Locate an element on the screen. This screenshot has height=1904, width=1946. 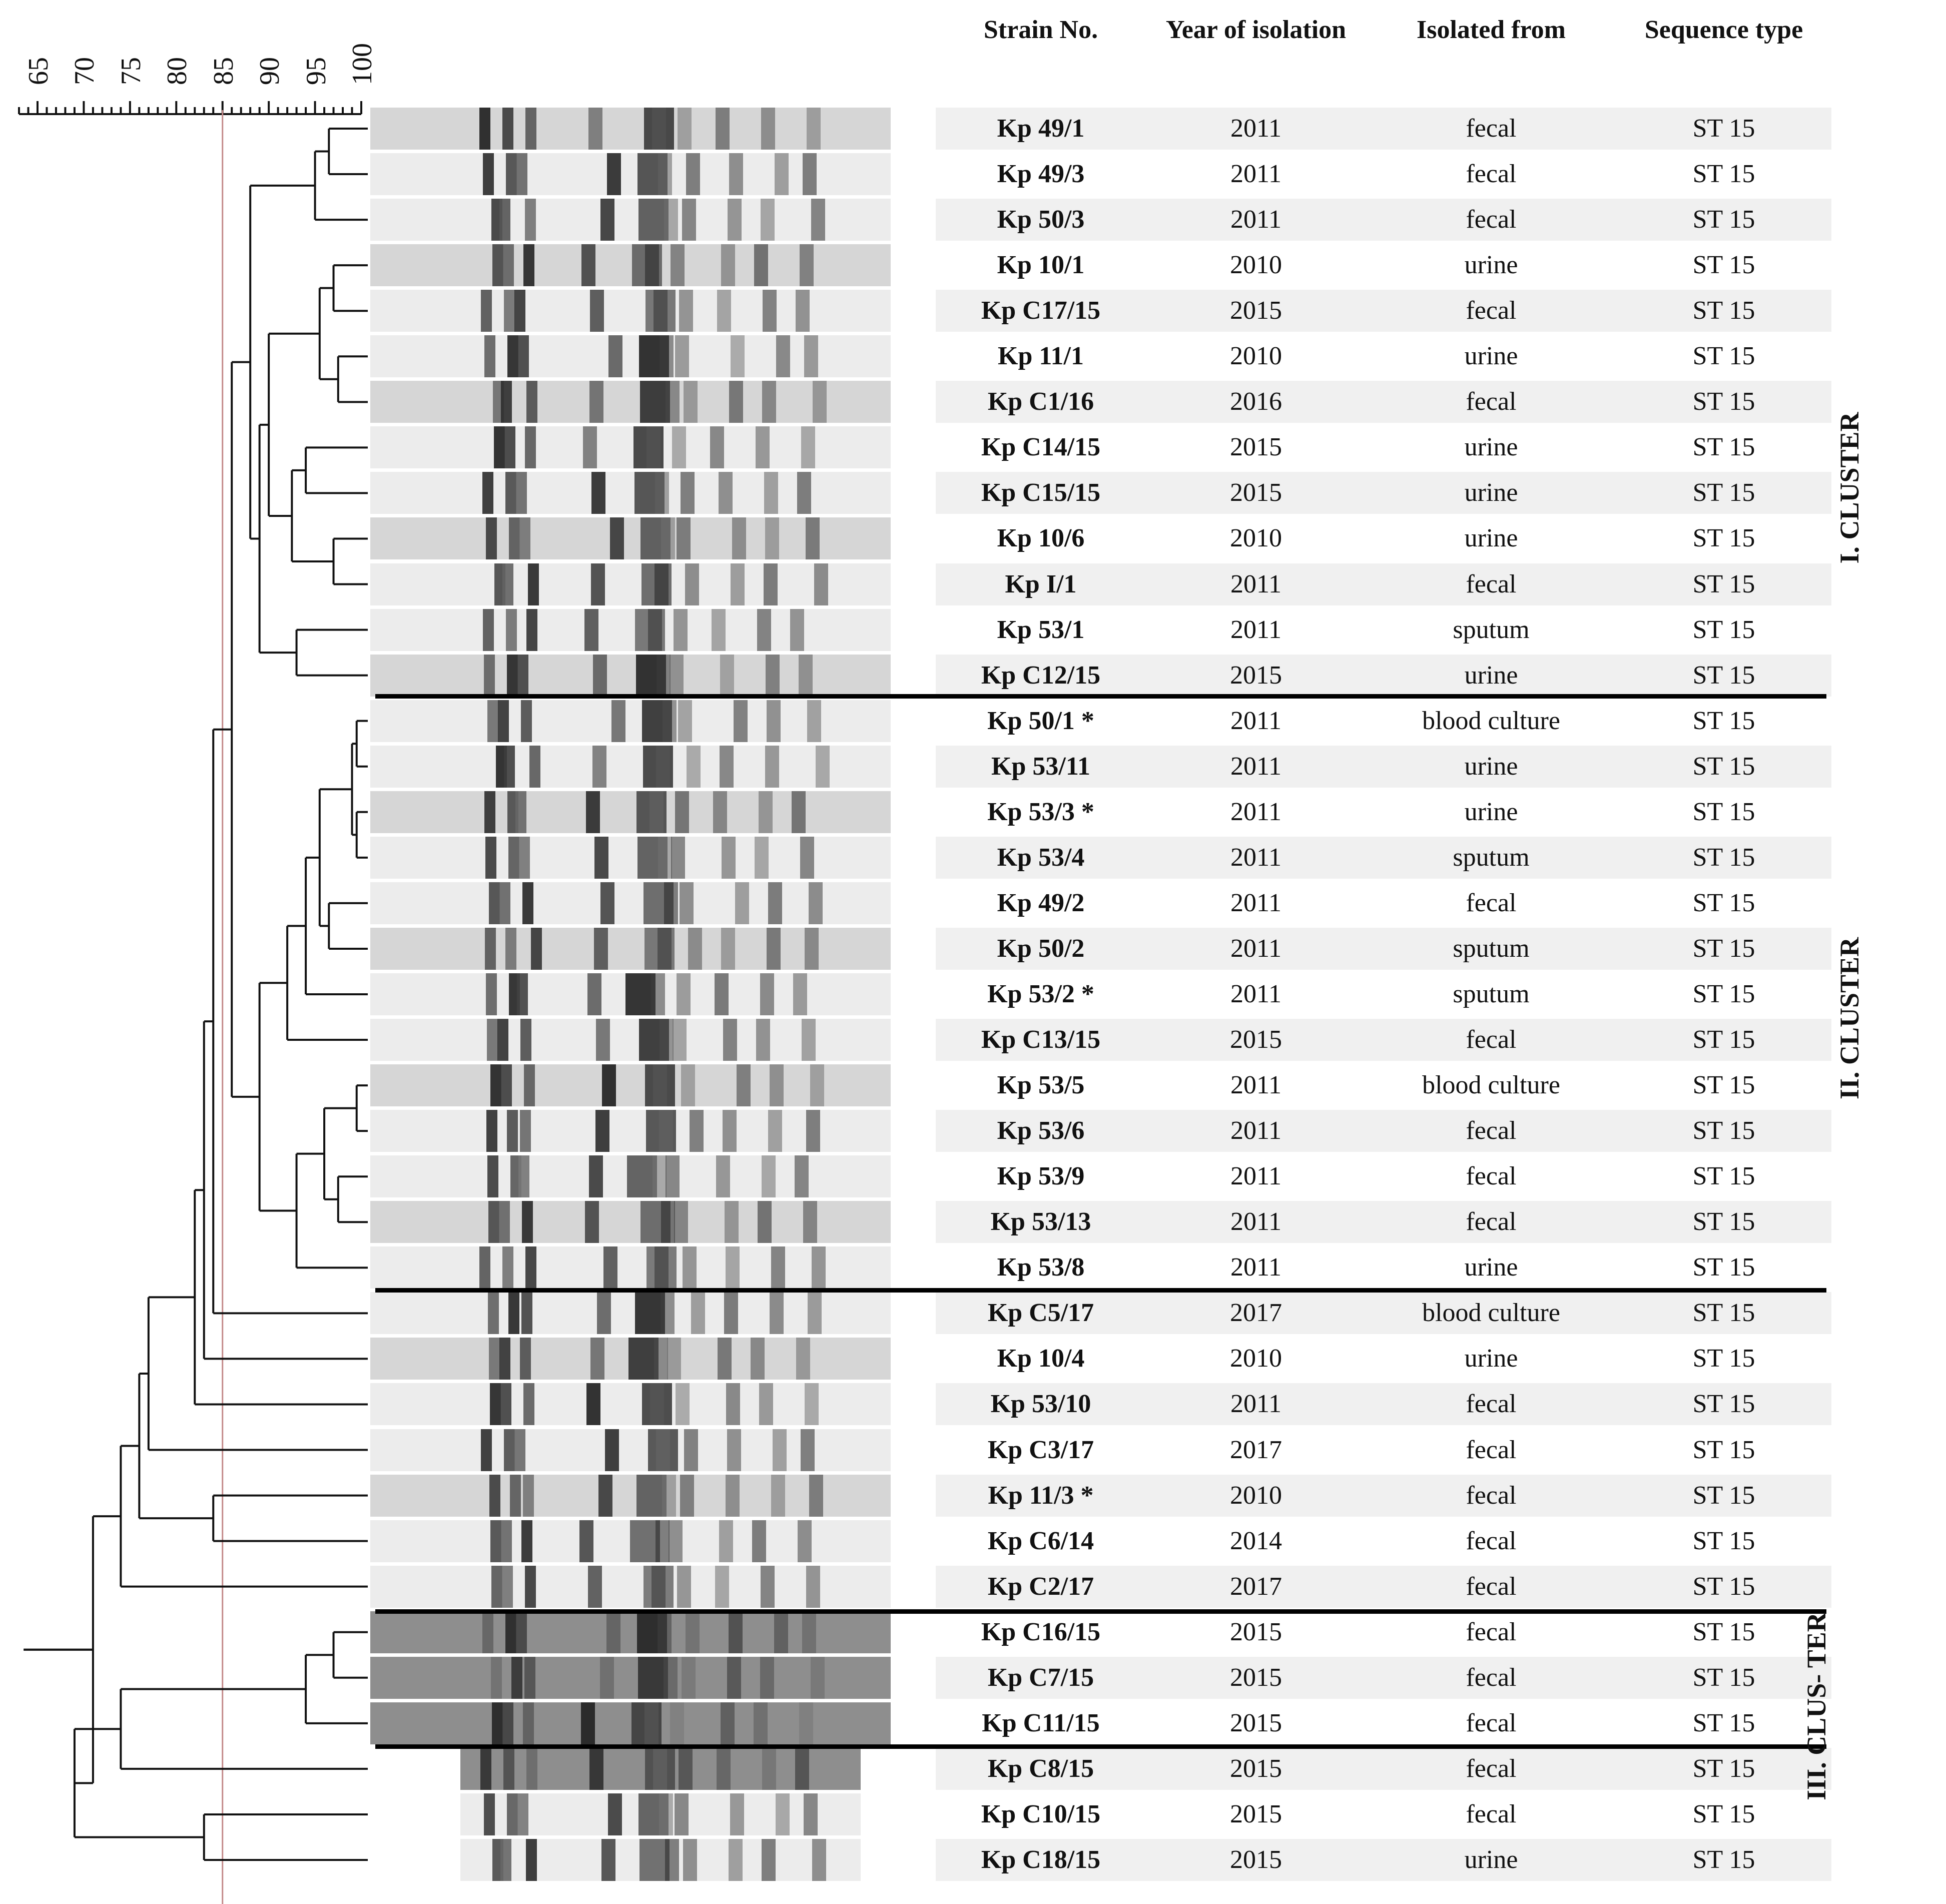
table-row: Kp C8/15 2015 fecal ST 15 is located at coordinates (1383, 1769).